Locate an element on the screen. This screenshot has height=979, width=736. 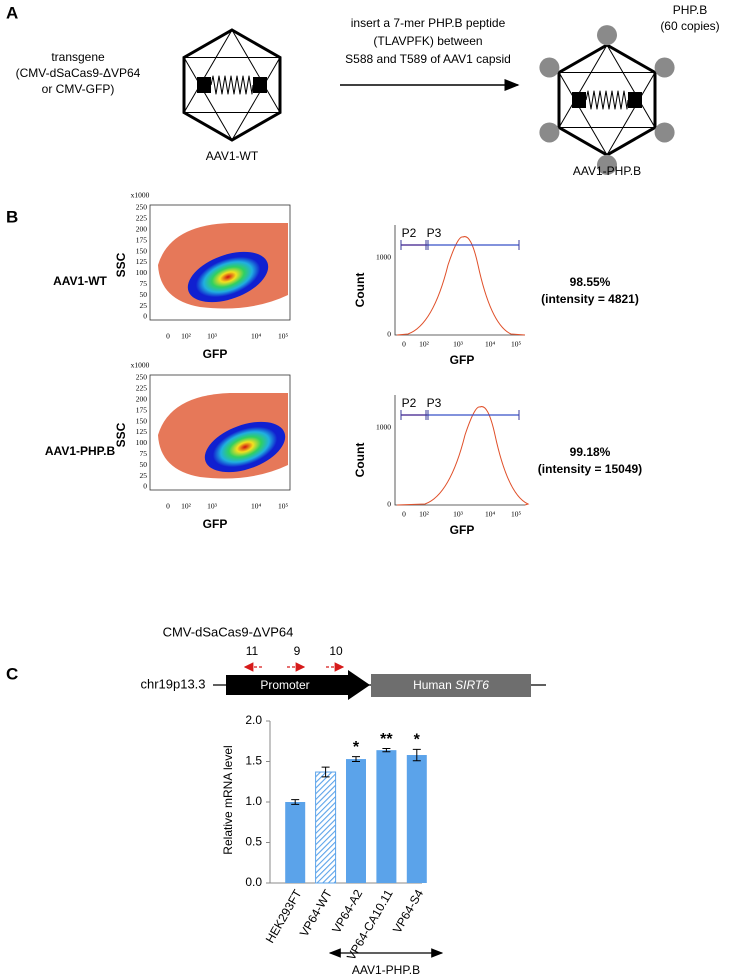
percent: 98.55% is located at coordinates (590, 282).